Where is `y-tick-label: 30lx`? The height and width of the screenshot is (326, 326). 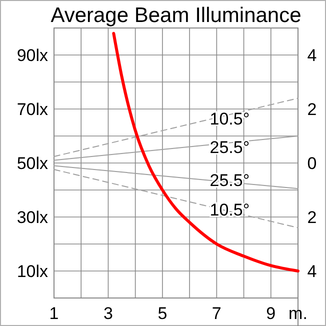
y-tick-label: 30lx is located at coordinates (32, 217).